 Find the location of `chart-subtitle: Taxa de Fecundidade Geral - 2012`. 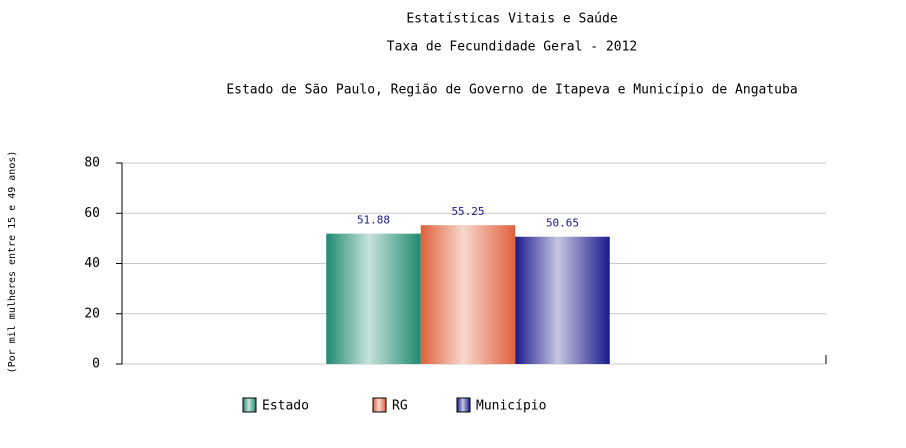

chart-subtitle: Taxa de Fecundidade Geral - 2012 is located at coordinates (512, 47).